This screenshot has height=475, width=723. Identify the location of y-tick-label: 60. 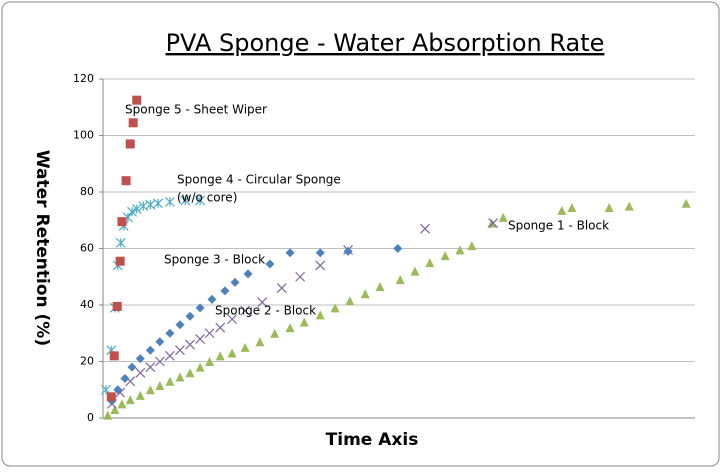
(87, 248).